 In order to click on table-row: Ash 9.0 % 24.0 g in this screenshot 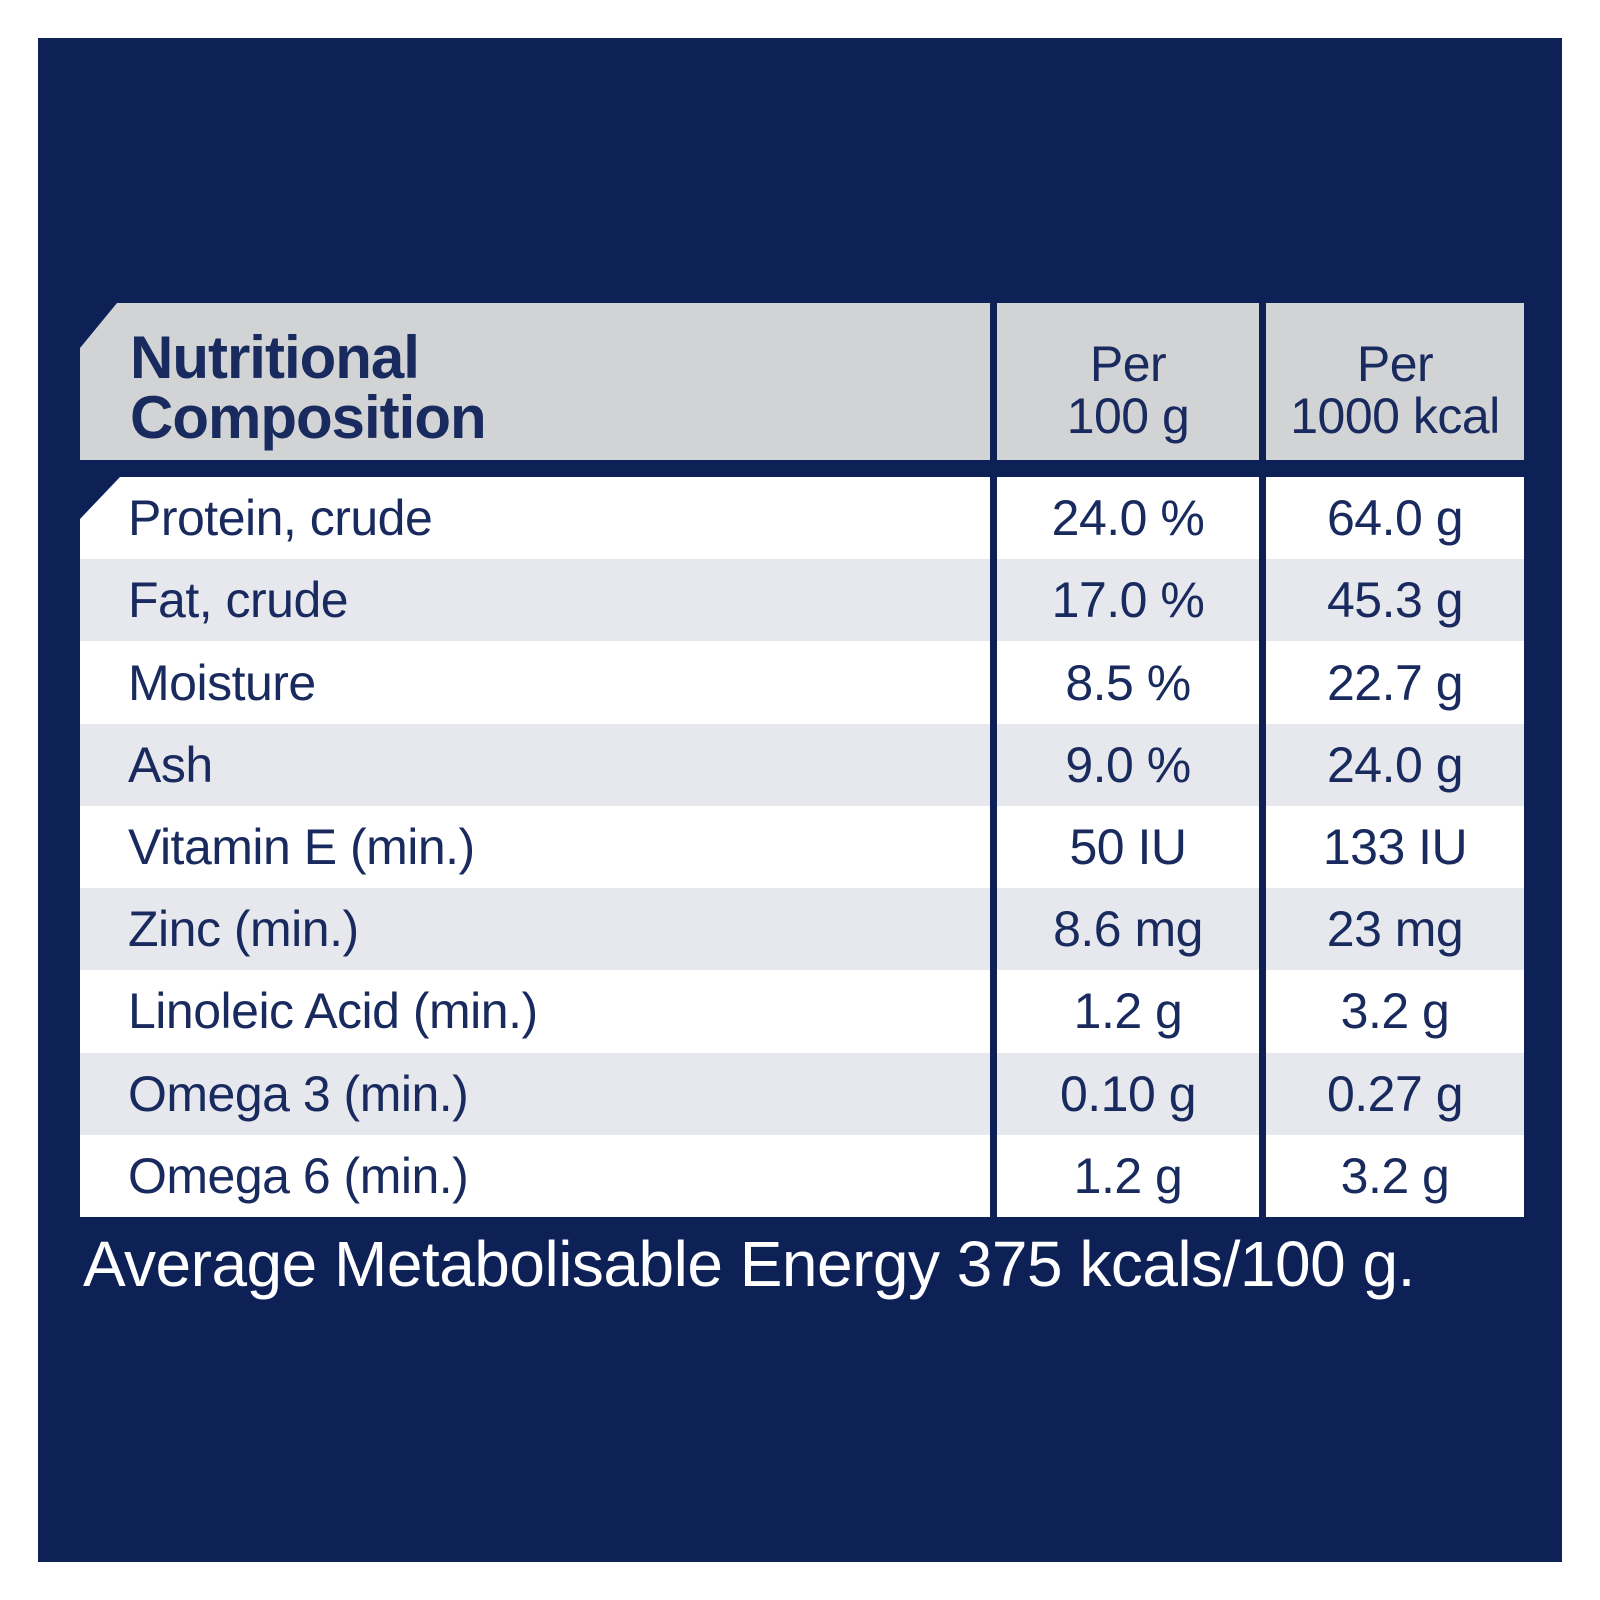, I will do `click(802, 764)`.